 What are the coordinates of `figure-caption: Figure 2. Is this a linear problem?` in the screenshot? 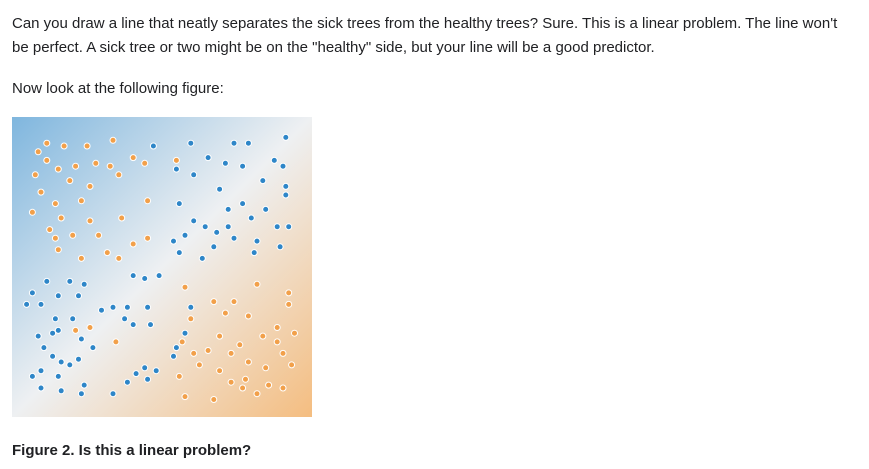 It's located at (132, 450).